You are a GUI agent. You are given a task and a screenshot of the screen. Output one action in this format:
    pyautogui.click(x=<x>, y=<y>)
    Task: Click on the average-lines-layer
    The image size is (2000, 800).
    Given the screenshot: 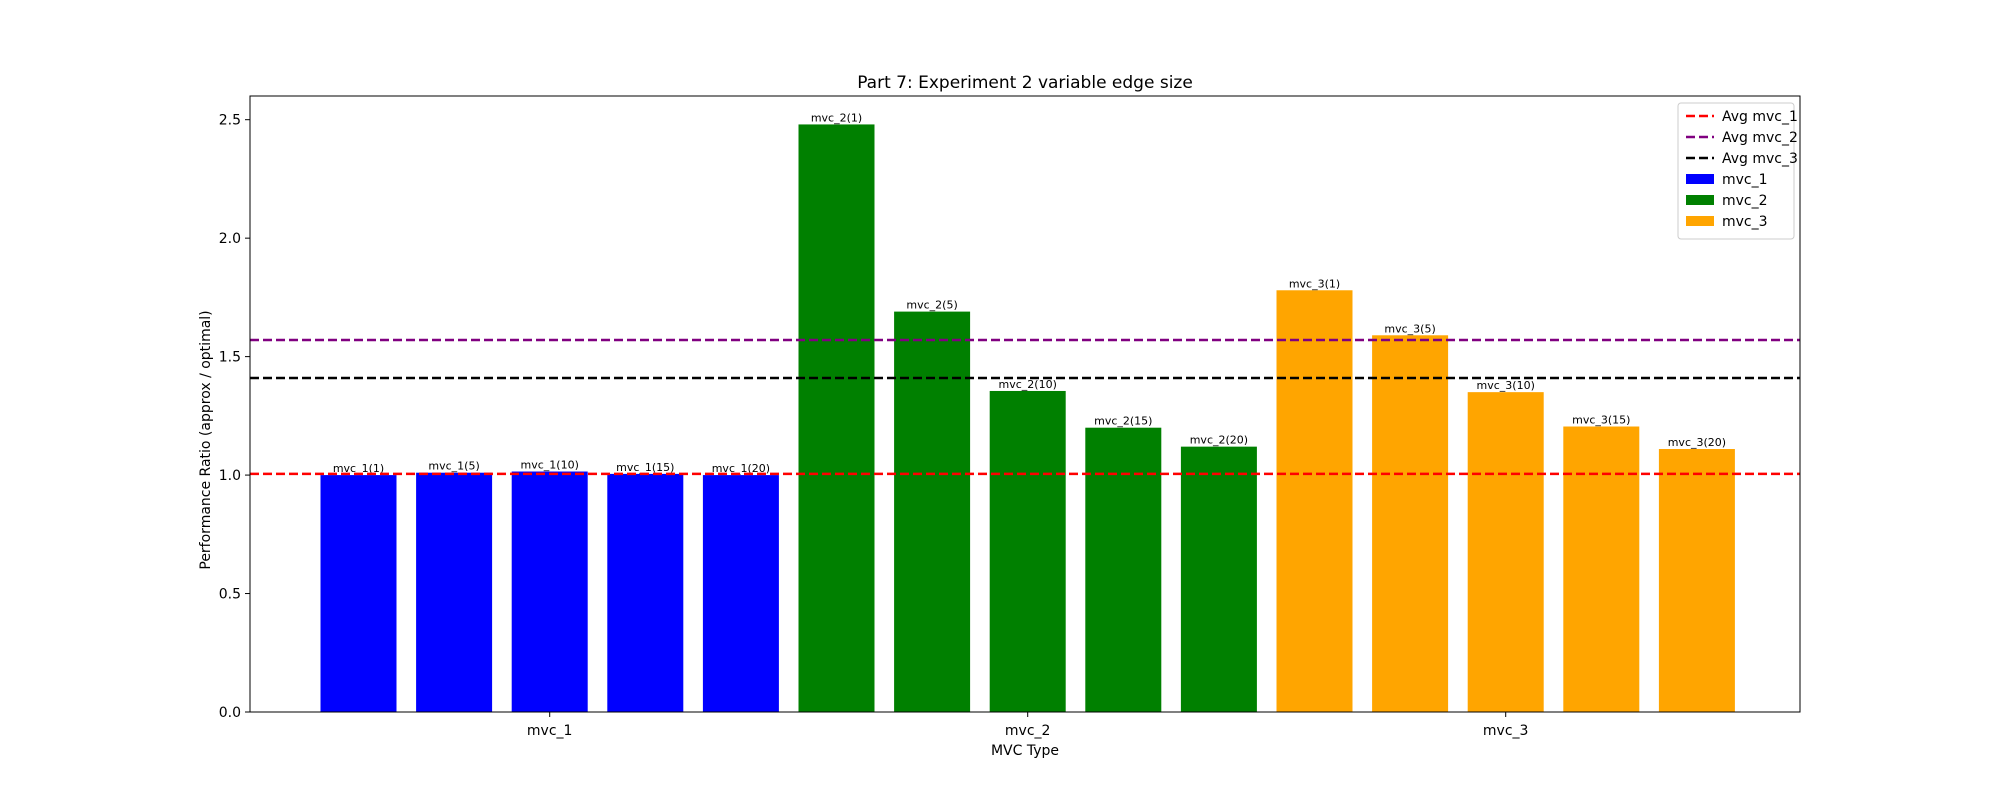 What is the action you would take?
    pyautogui.click(x=1025, y=407)
    